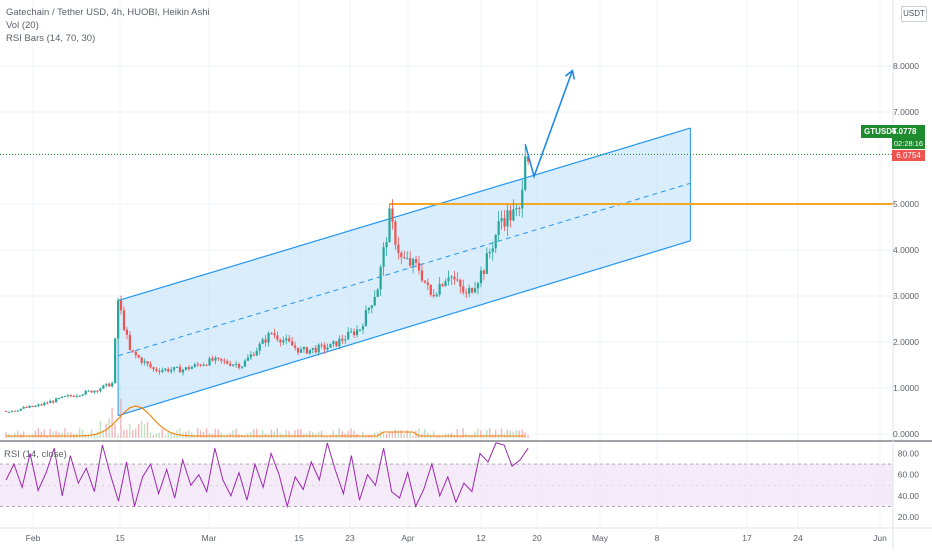 This screenshot has height=555, width=932. What do you see at coordinates (570, 74) in the screenshot?
I see `projection-arrow-head` at bounding box center [570, 74].